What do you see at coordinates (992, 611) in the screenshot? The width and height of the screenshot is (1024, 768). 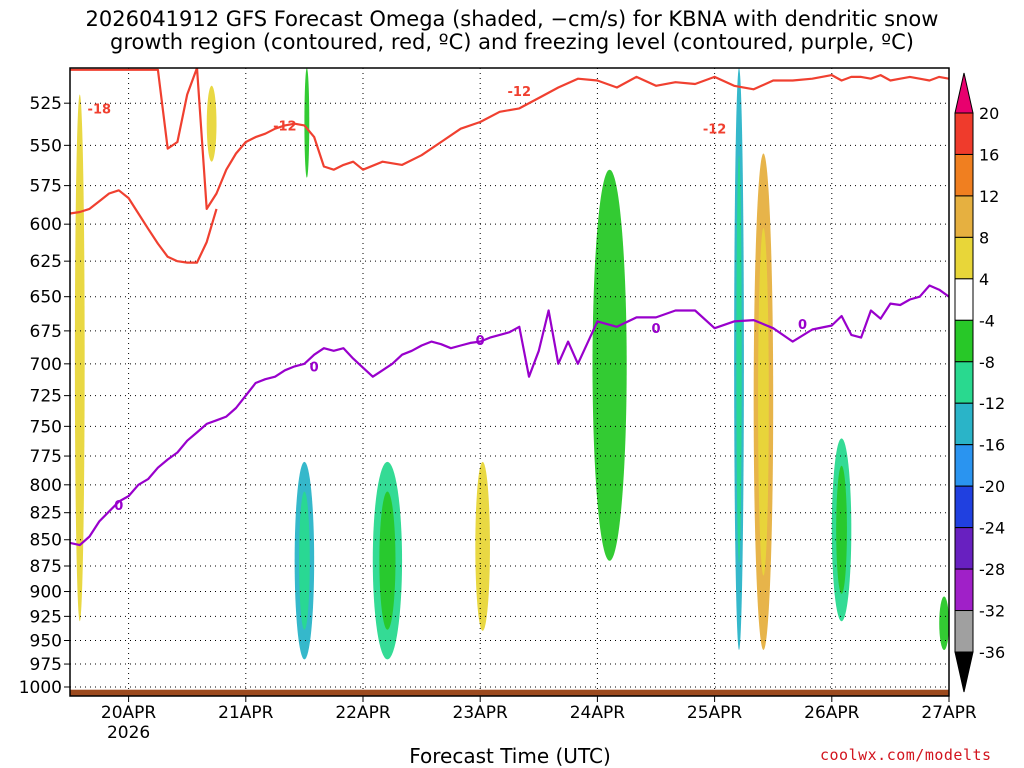 I see `colorbar-label-13: -32` at bounding box center [992, 611].